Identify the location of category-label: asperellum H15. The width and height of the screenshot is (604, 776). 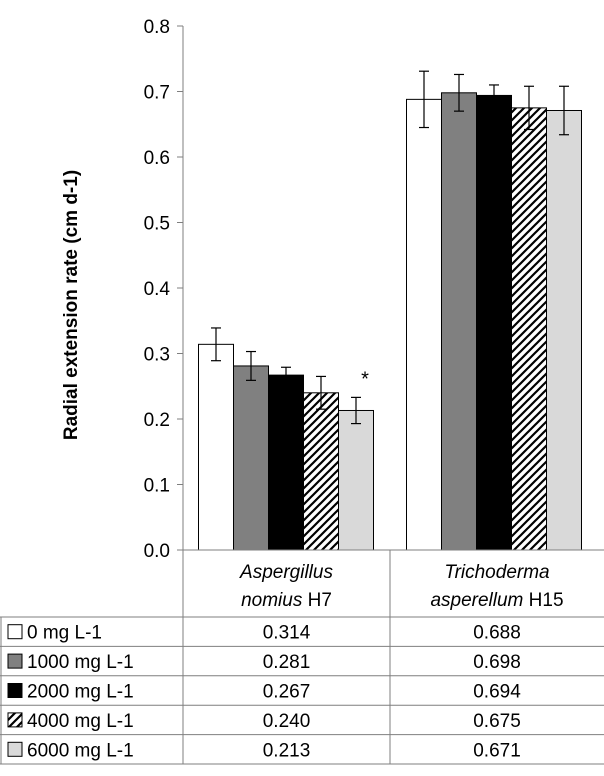
(496, 600).